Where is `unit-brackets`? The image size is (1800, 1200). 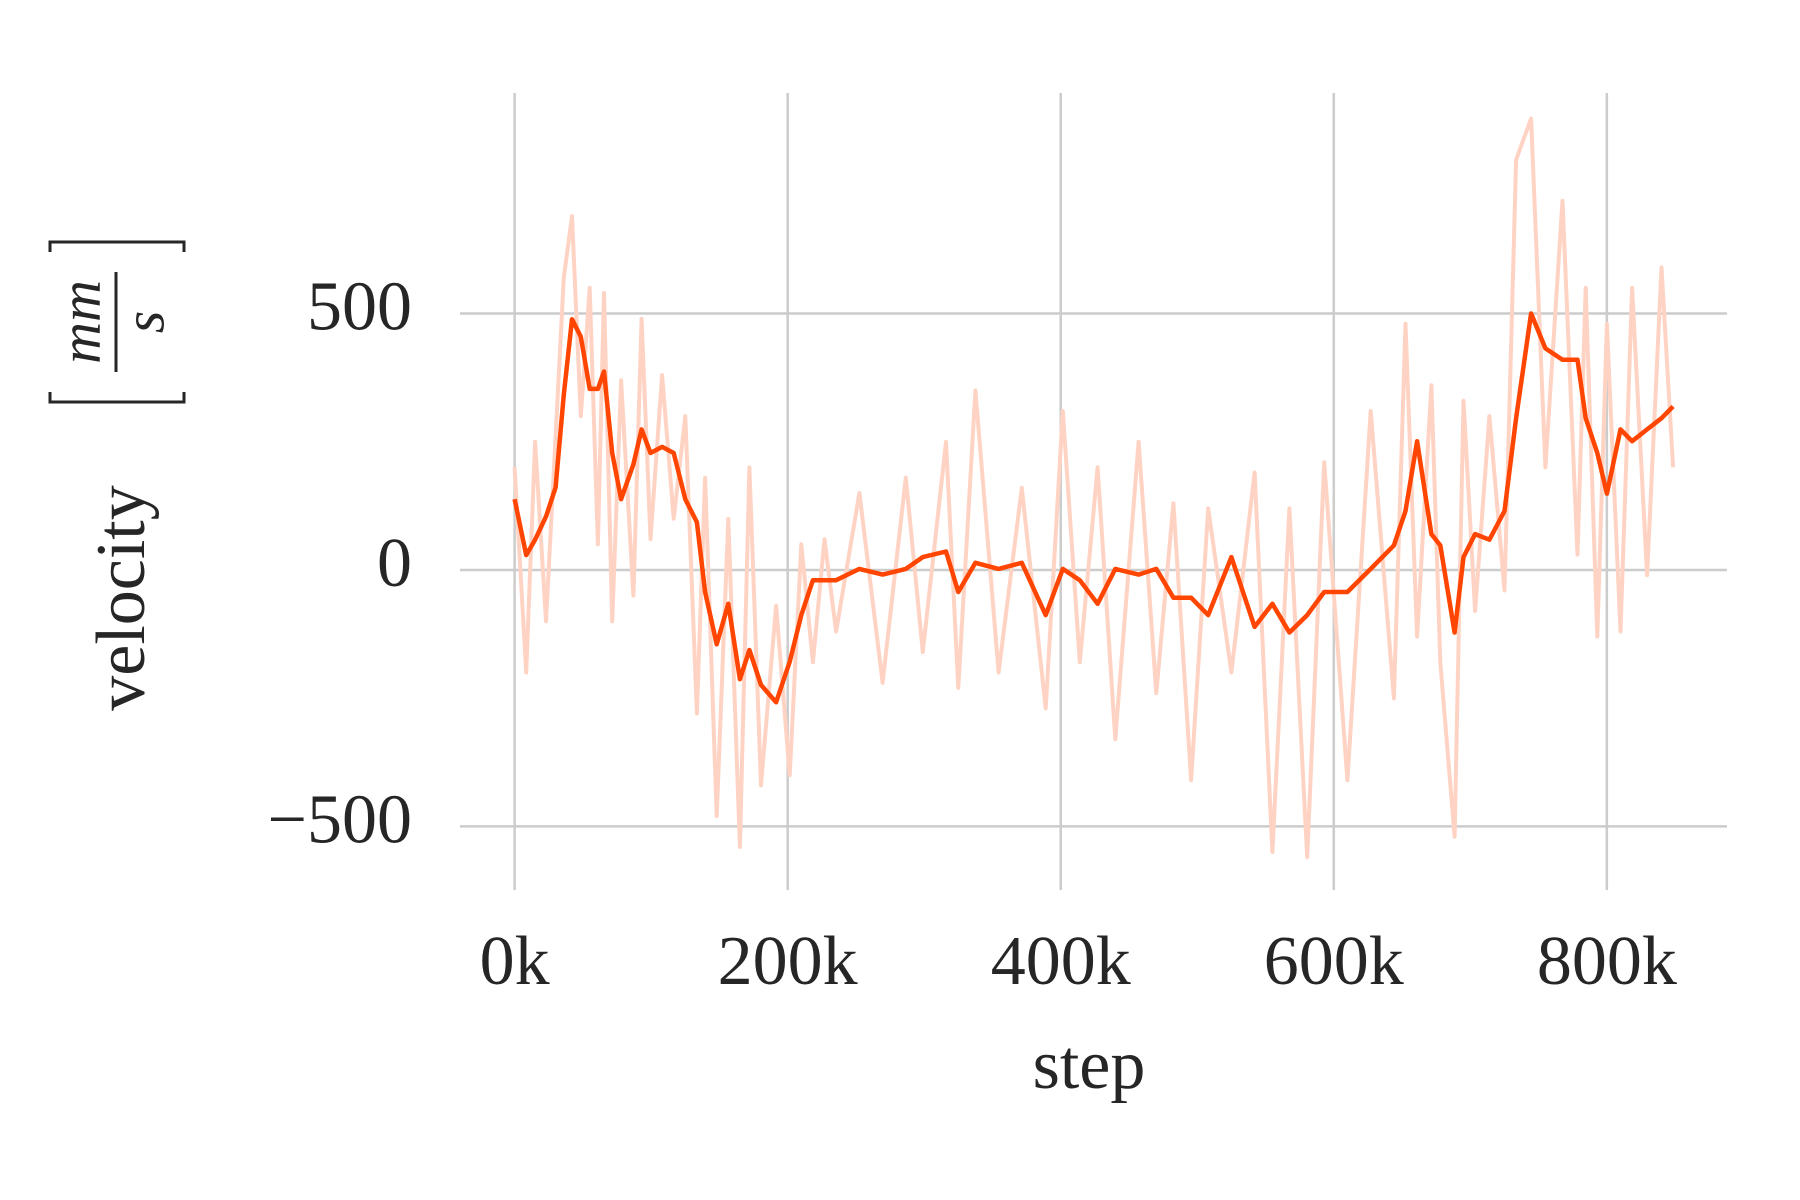 unit-brackets is located at coordinates (117, 322).